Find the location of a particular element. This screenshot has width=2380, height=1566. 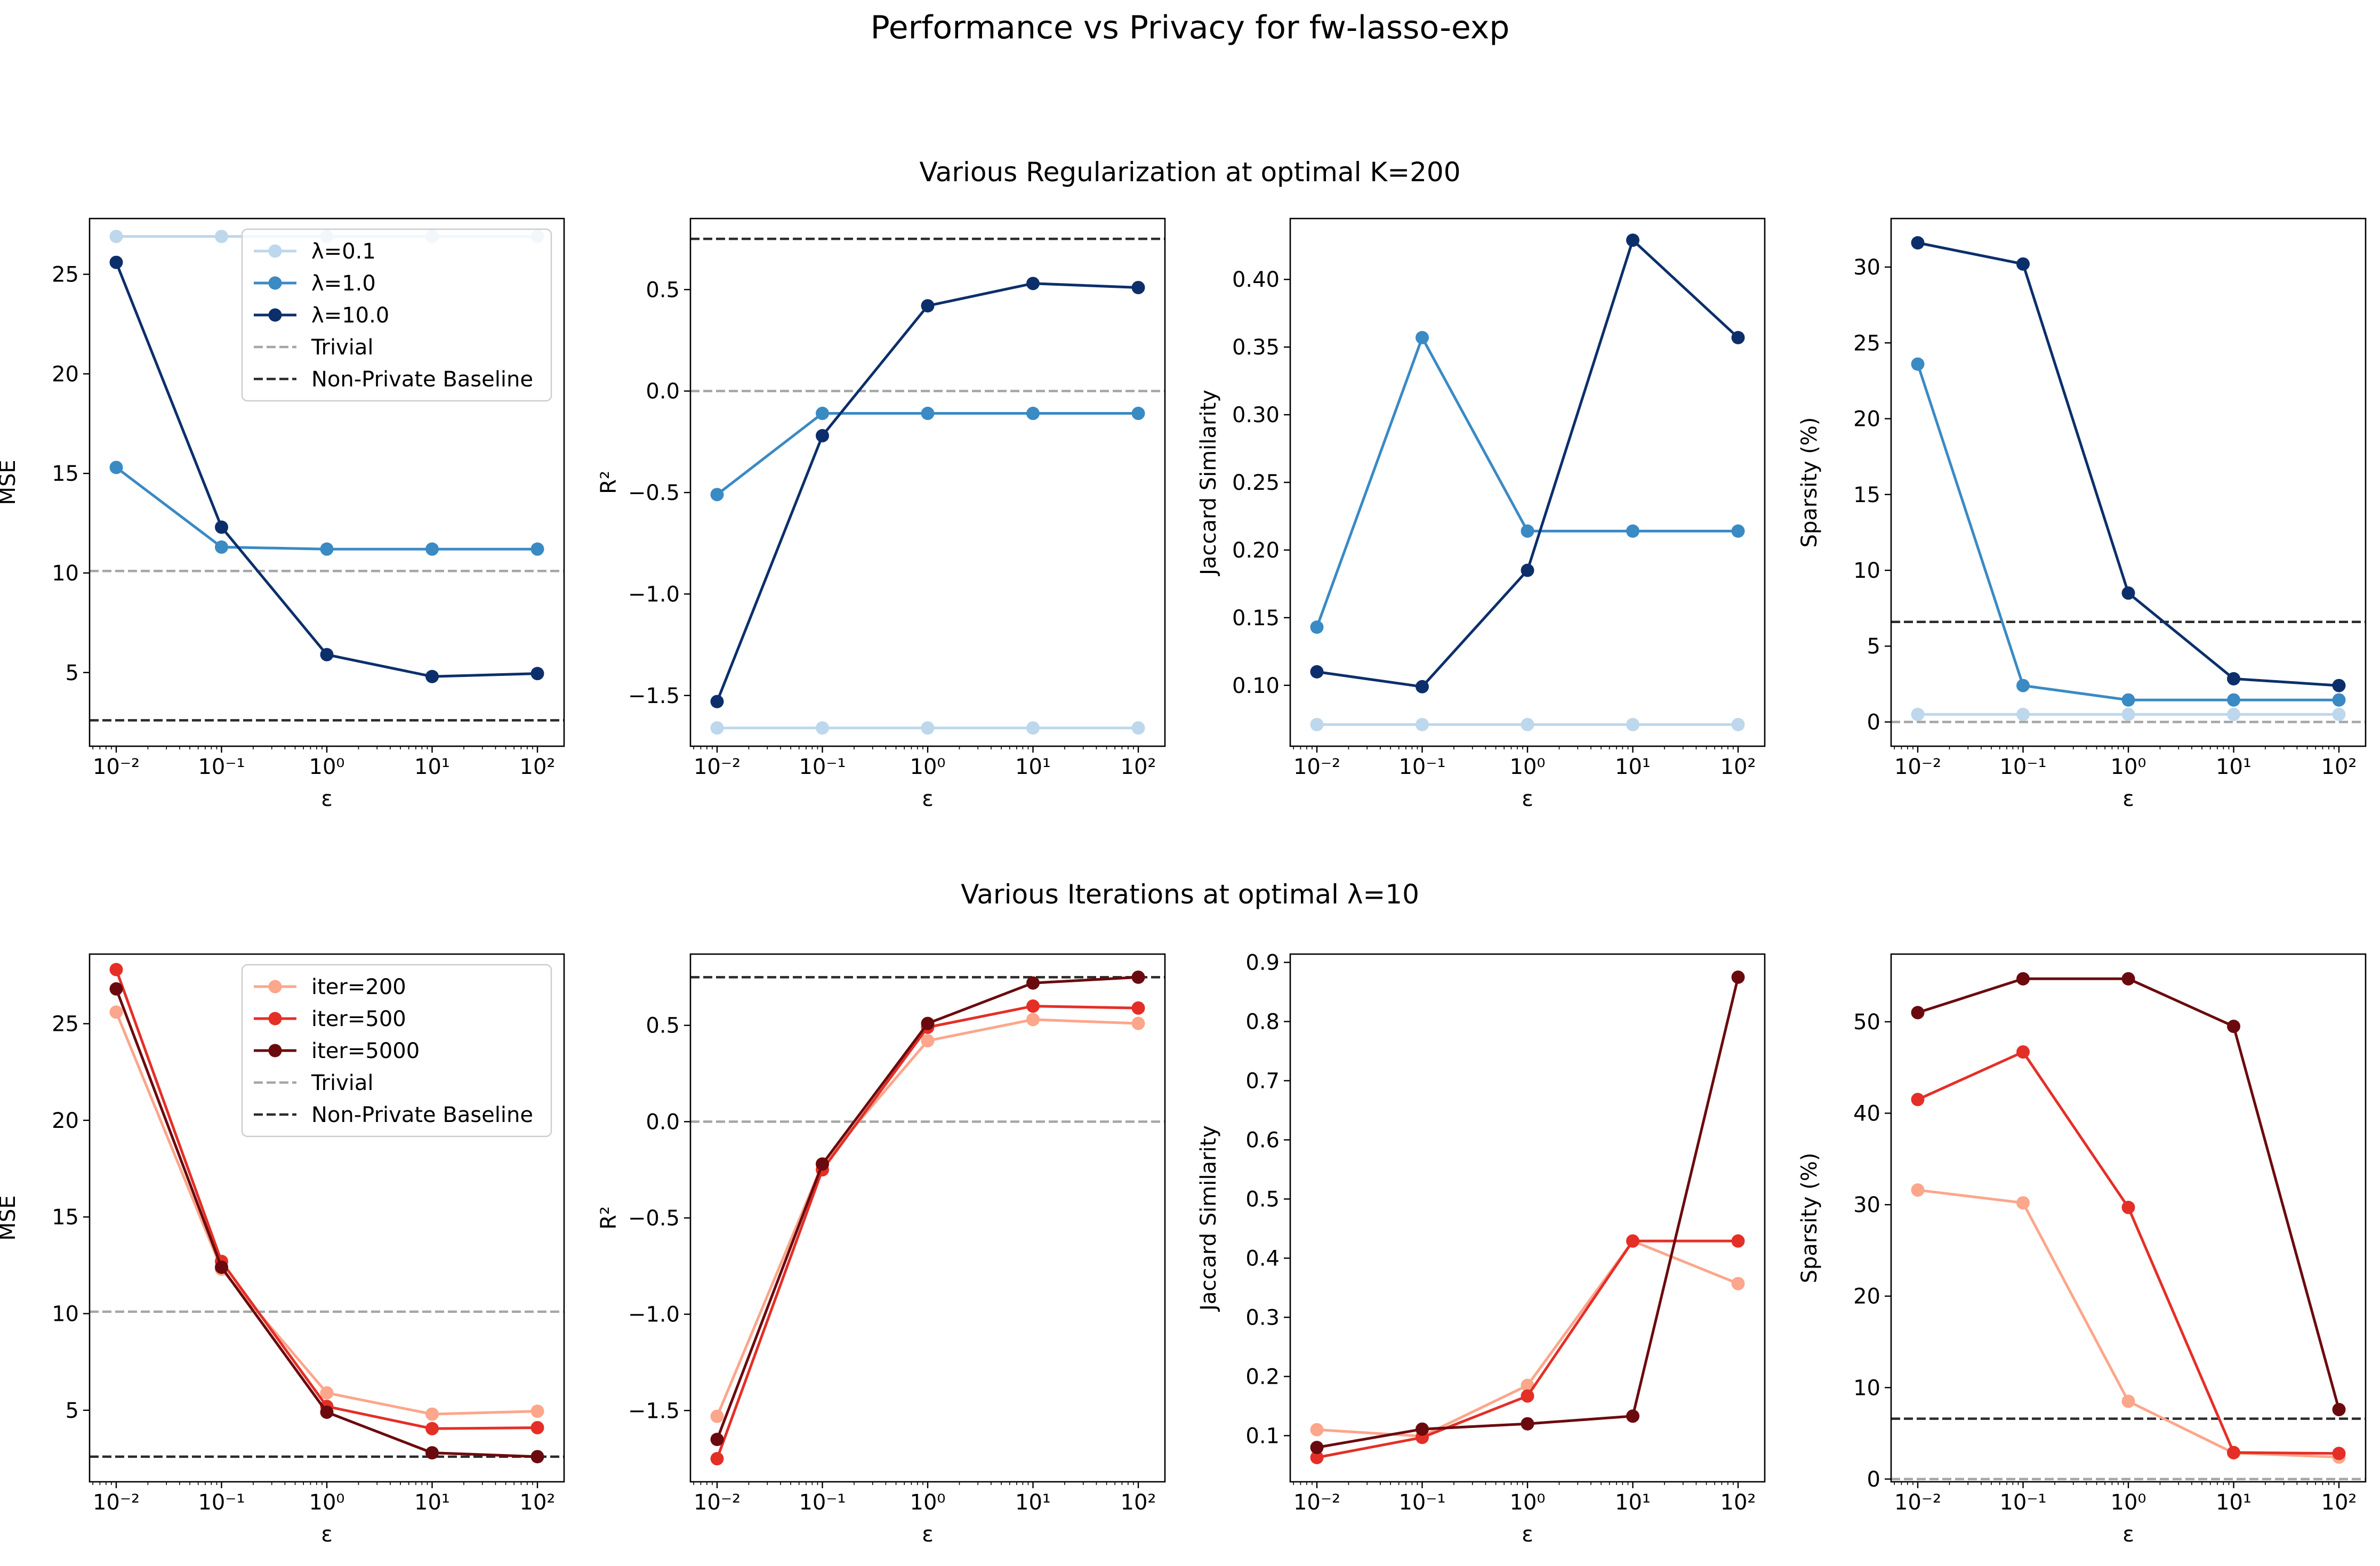

row-title-regularization: Various Regularization at optimal K=200 is located at coordinates (1189, 172).